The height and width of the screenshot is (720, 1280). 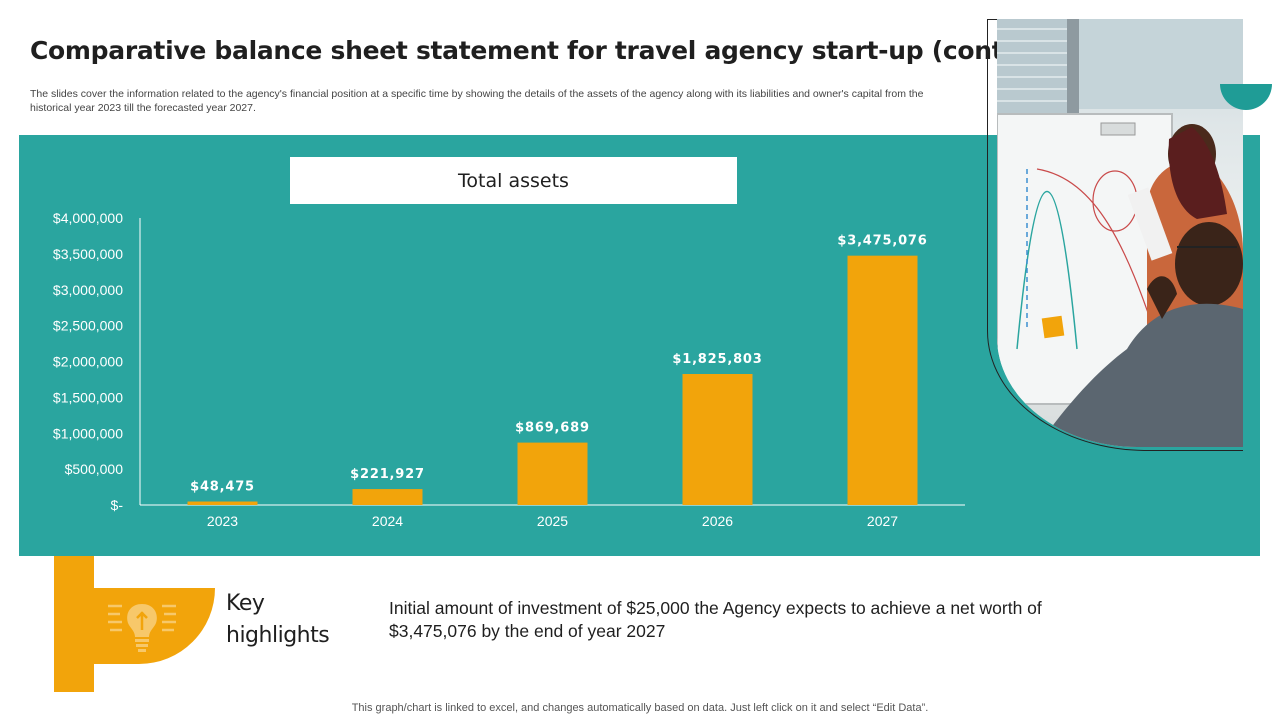 What do you see at coordinates (88, 254) in the screenshot?
I see `y-tick-label: $3,500,000` at bounding box center [88, 254].